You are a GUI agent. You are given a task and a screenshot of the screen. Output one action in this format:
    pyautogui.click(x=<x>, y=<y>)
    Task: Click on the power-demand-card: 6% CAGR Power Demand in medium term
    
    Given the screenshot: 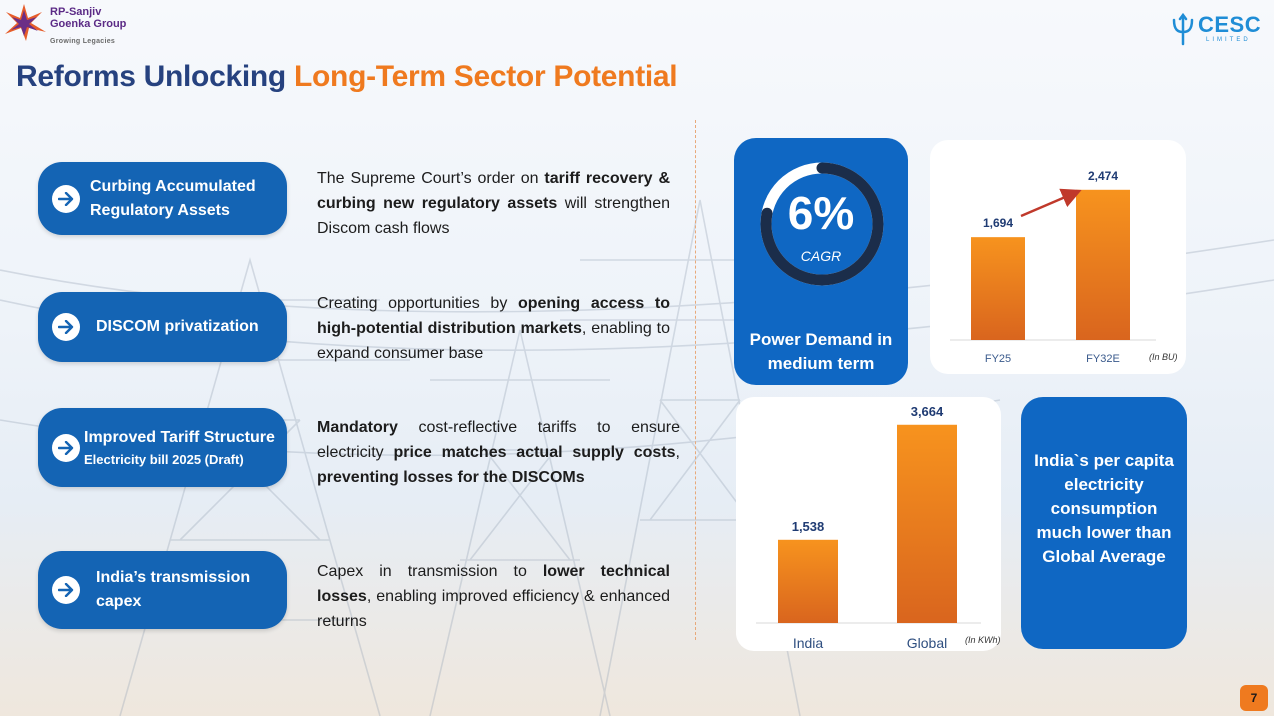 What is the action you would take?
    pyautogui.click(x=821, y=261)
    